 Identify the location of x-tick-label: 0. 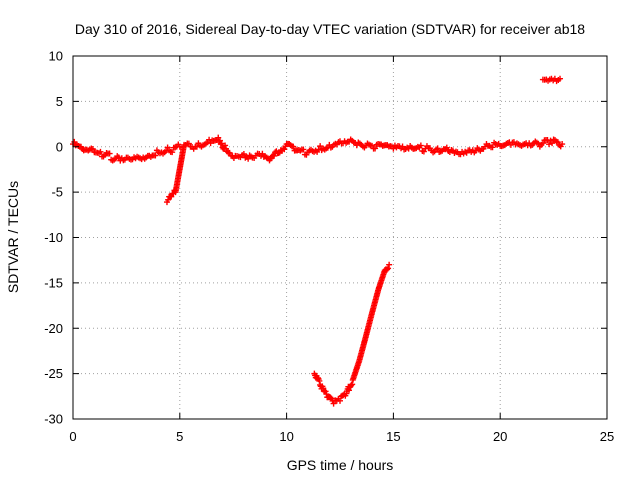
(72, 436).